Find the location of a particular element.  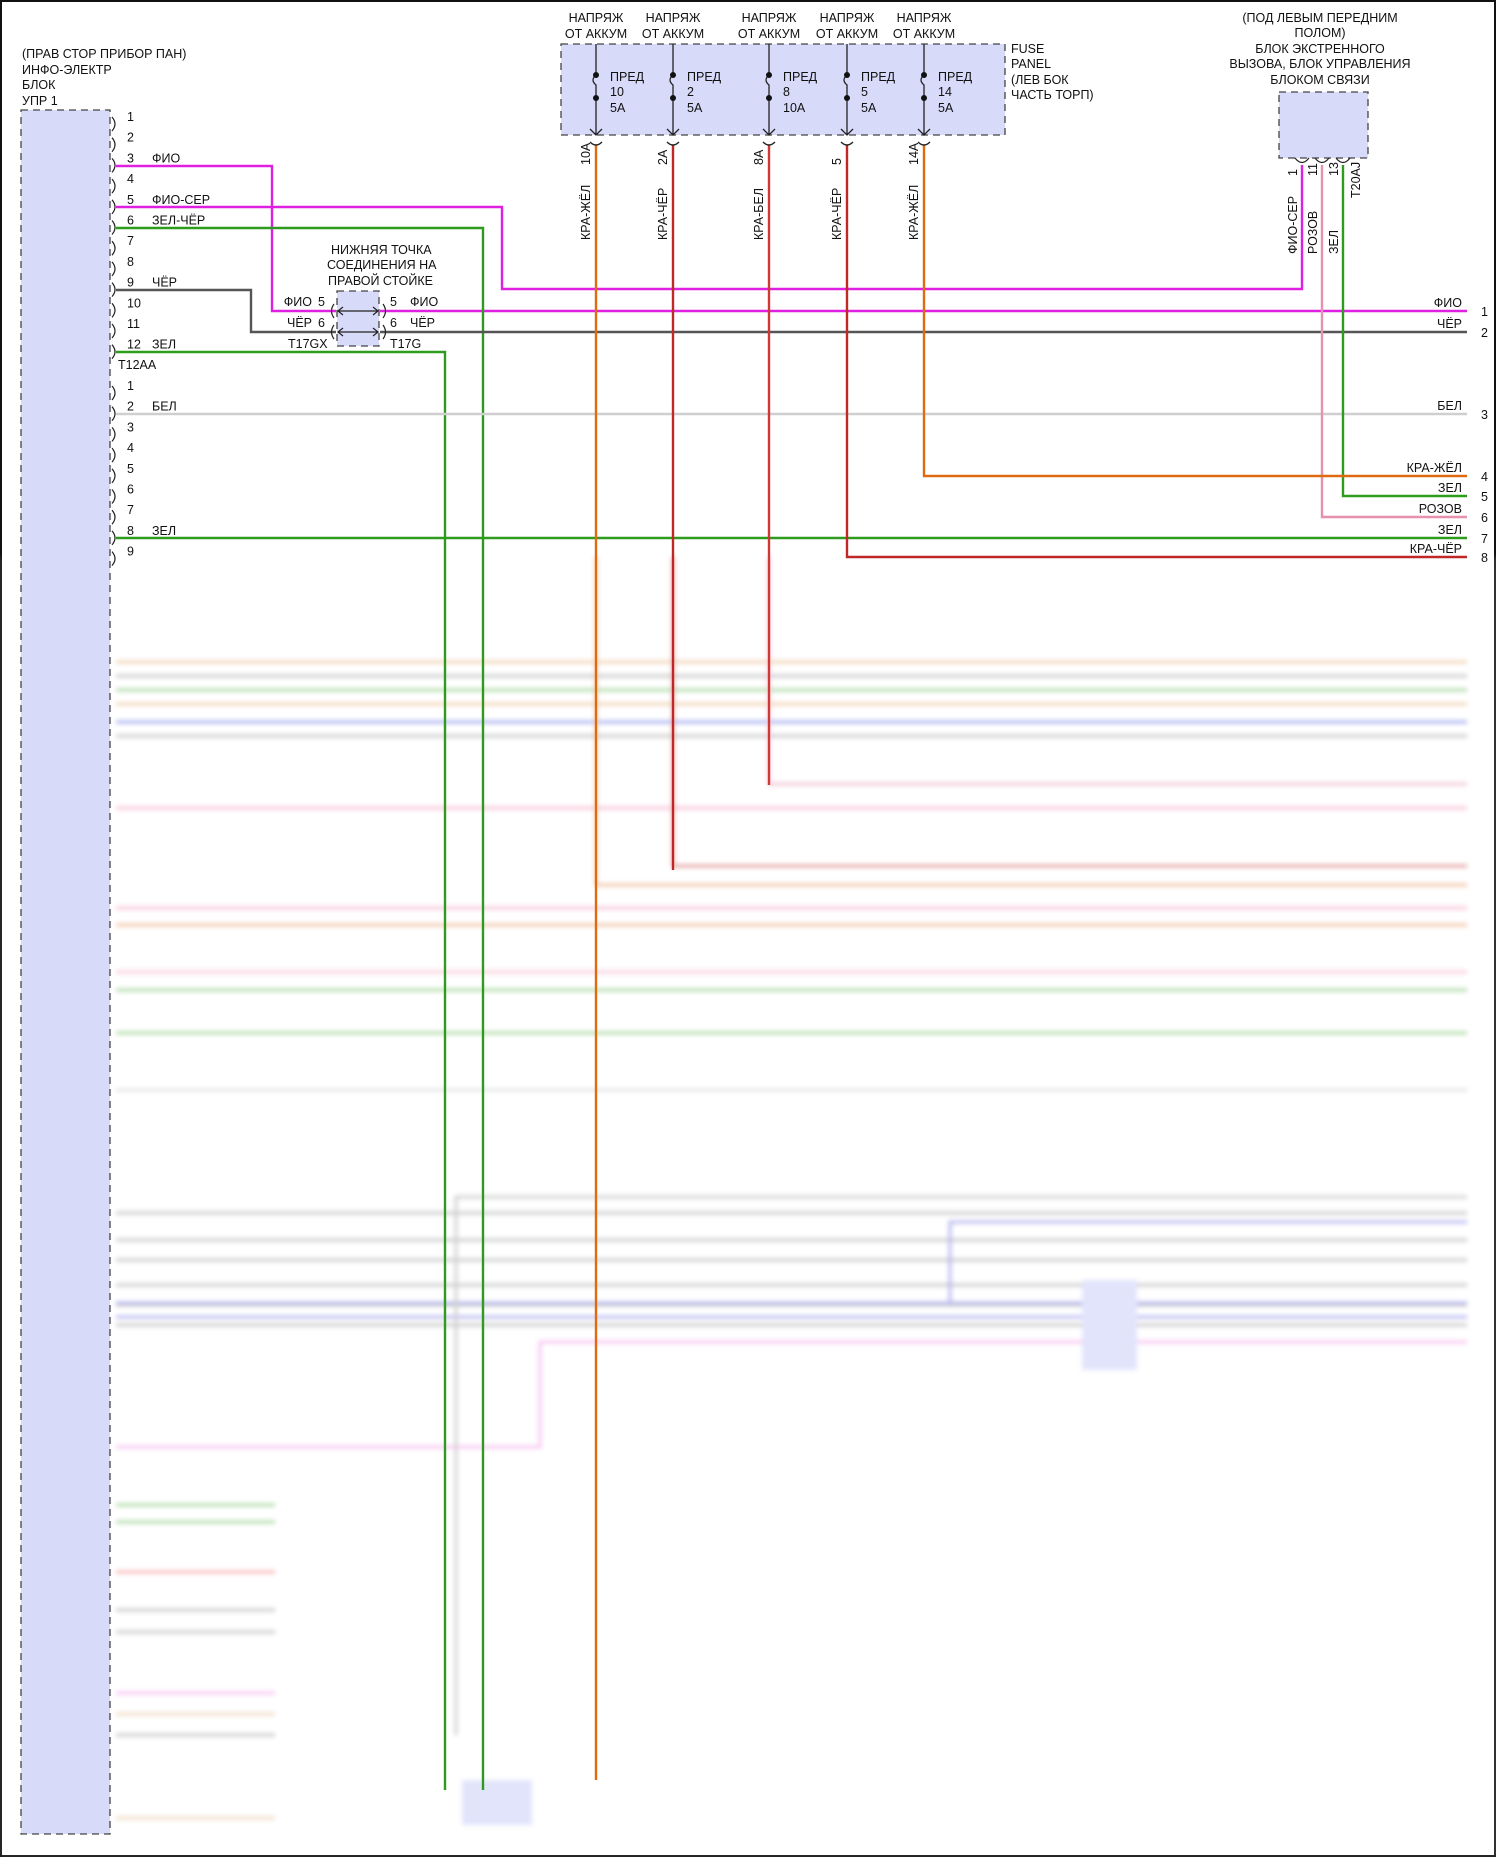

splice-right-pin-1: 5 is located at coordinates (393, 302).